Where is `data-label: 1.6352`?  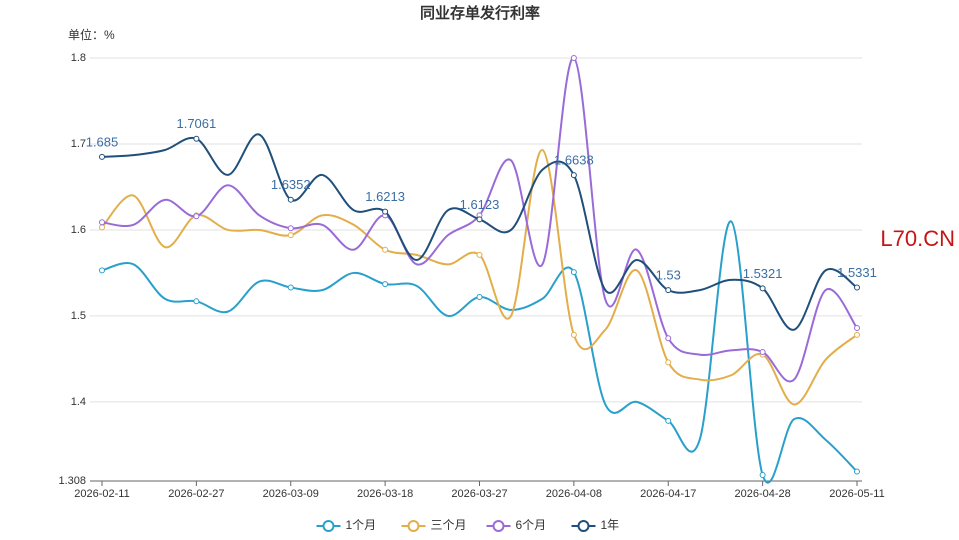 data-label: 1.6352 is located at coordinates (291, 184).